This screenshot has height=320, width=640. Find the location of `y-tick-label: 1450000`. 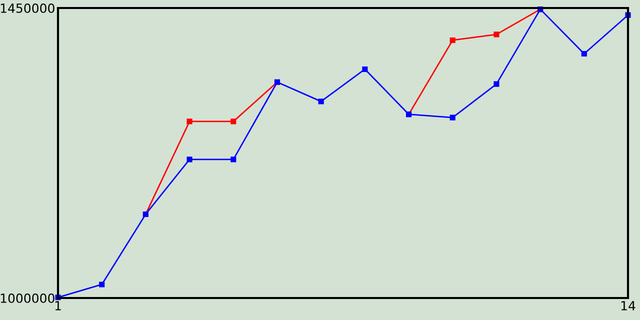

y-tick-label: 1450000 is located at coordinates (27, 8).